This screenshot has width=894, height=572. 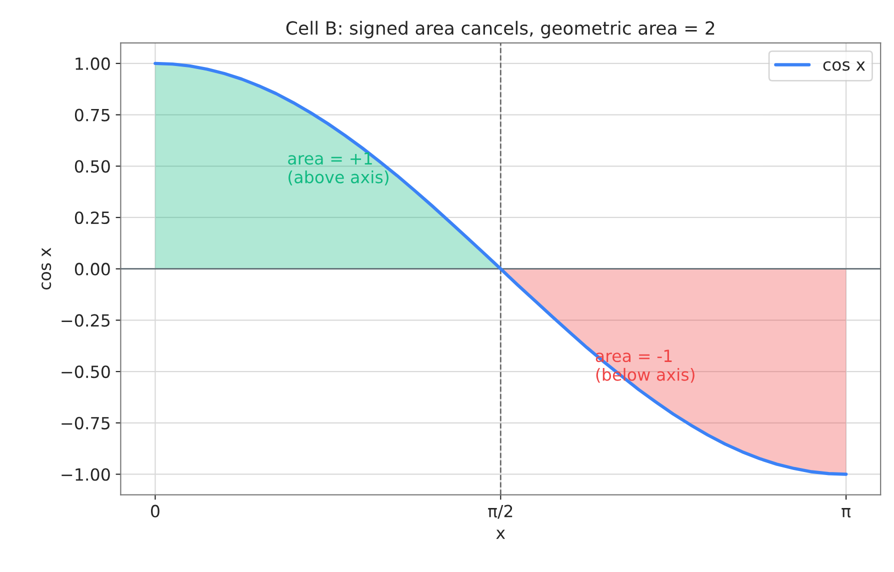 I want to click on y-tick-label: −0.75, so click(x=86, y=423).